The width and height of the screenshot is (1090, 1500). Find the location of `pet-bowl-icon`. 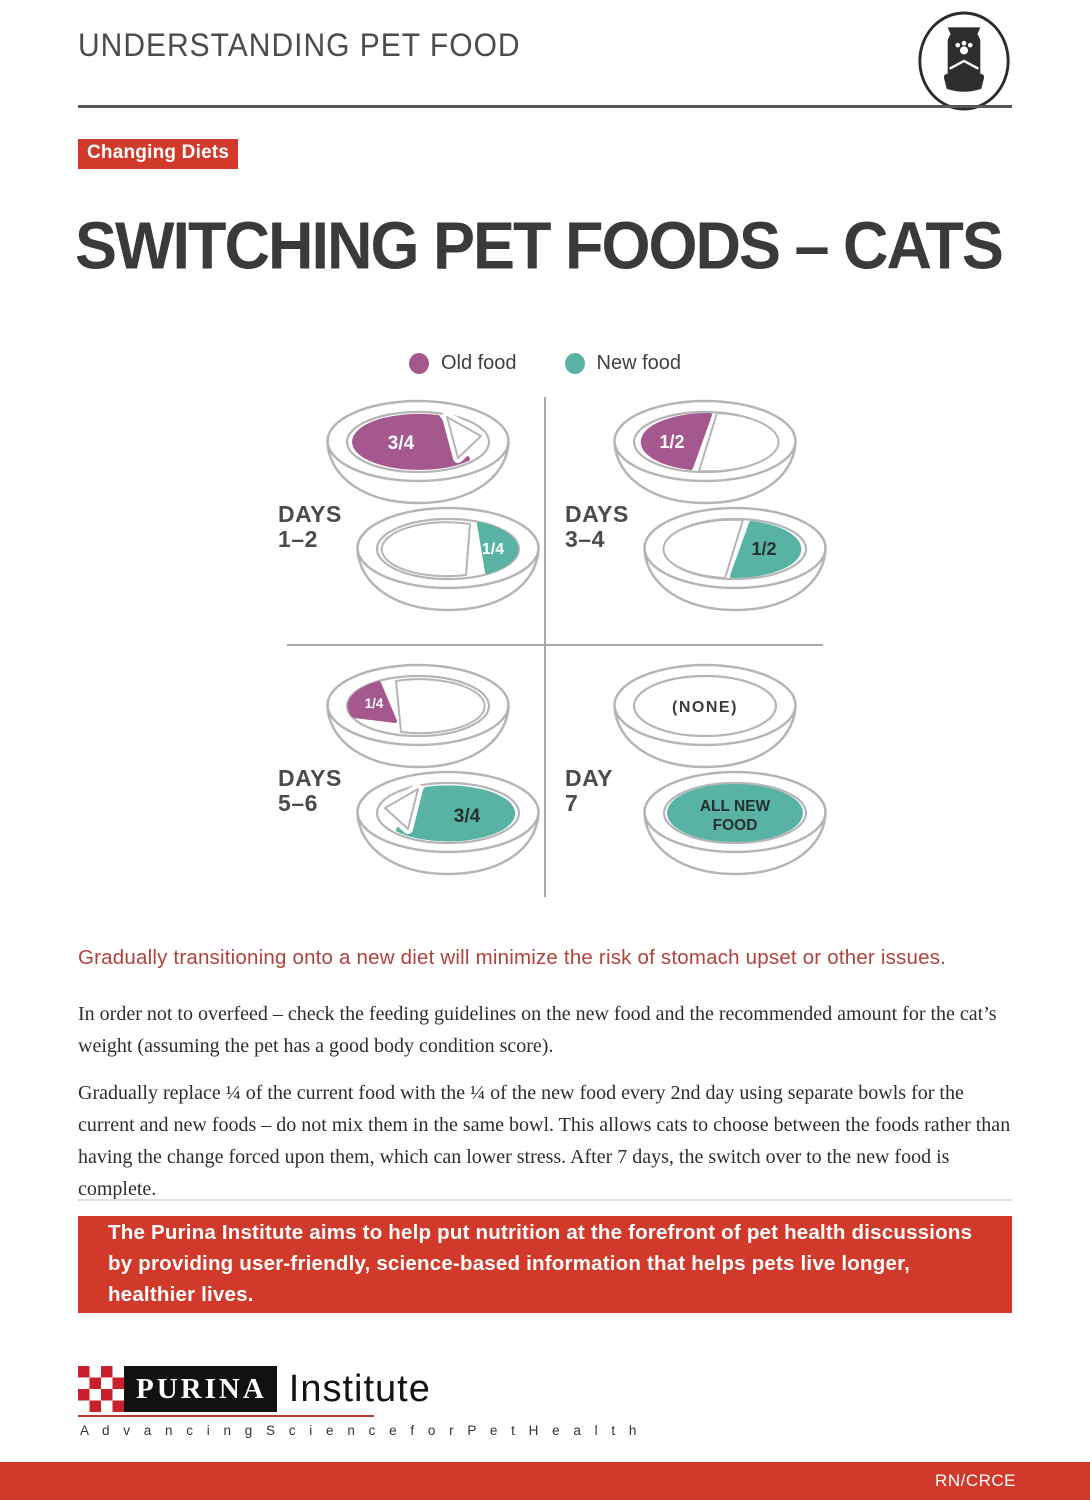

pet-bowl-icon is located at coordinates (964, 82).